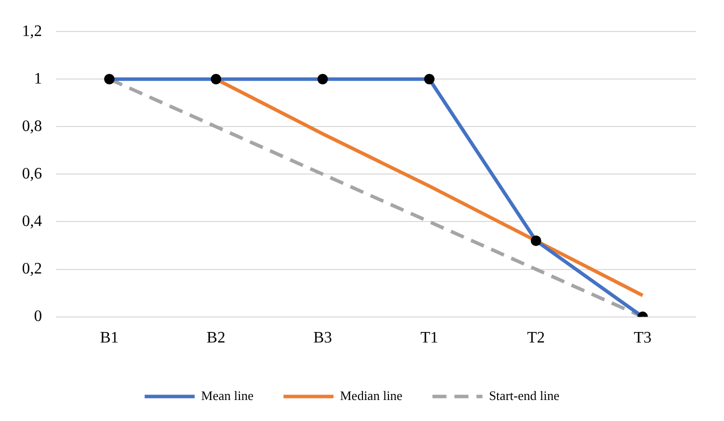  I want to click on y-tick-label: 0,2, so click(32, 269).